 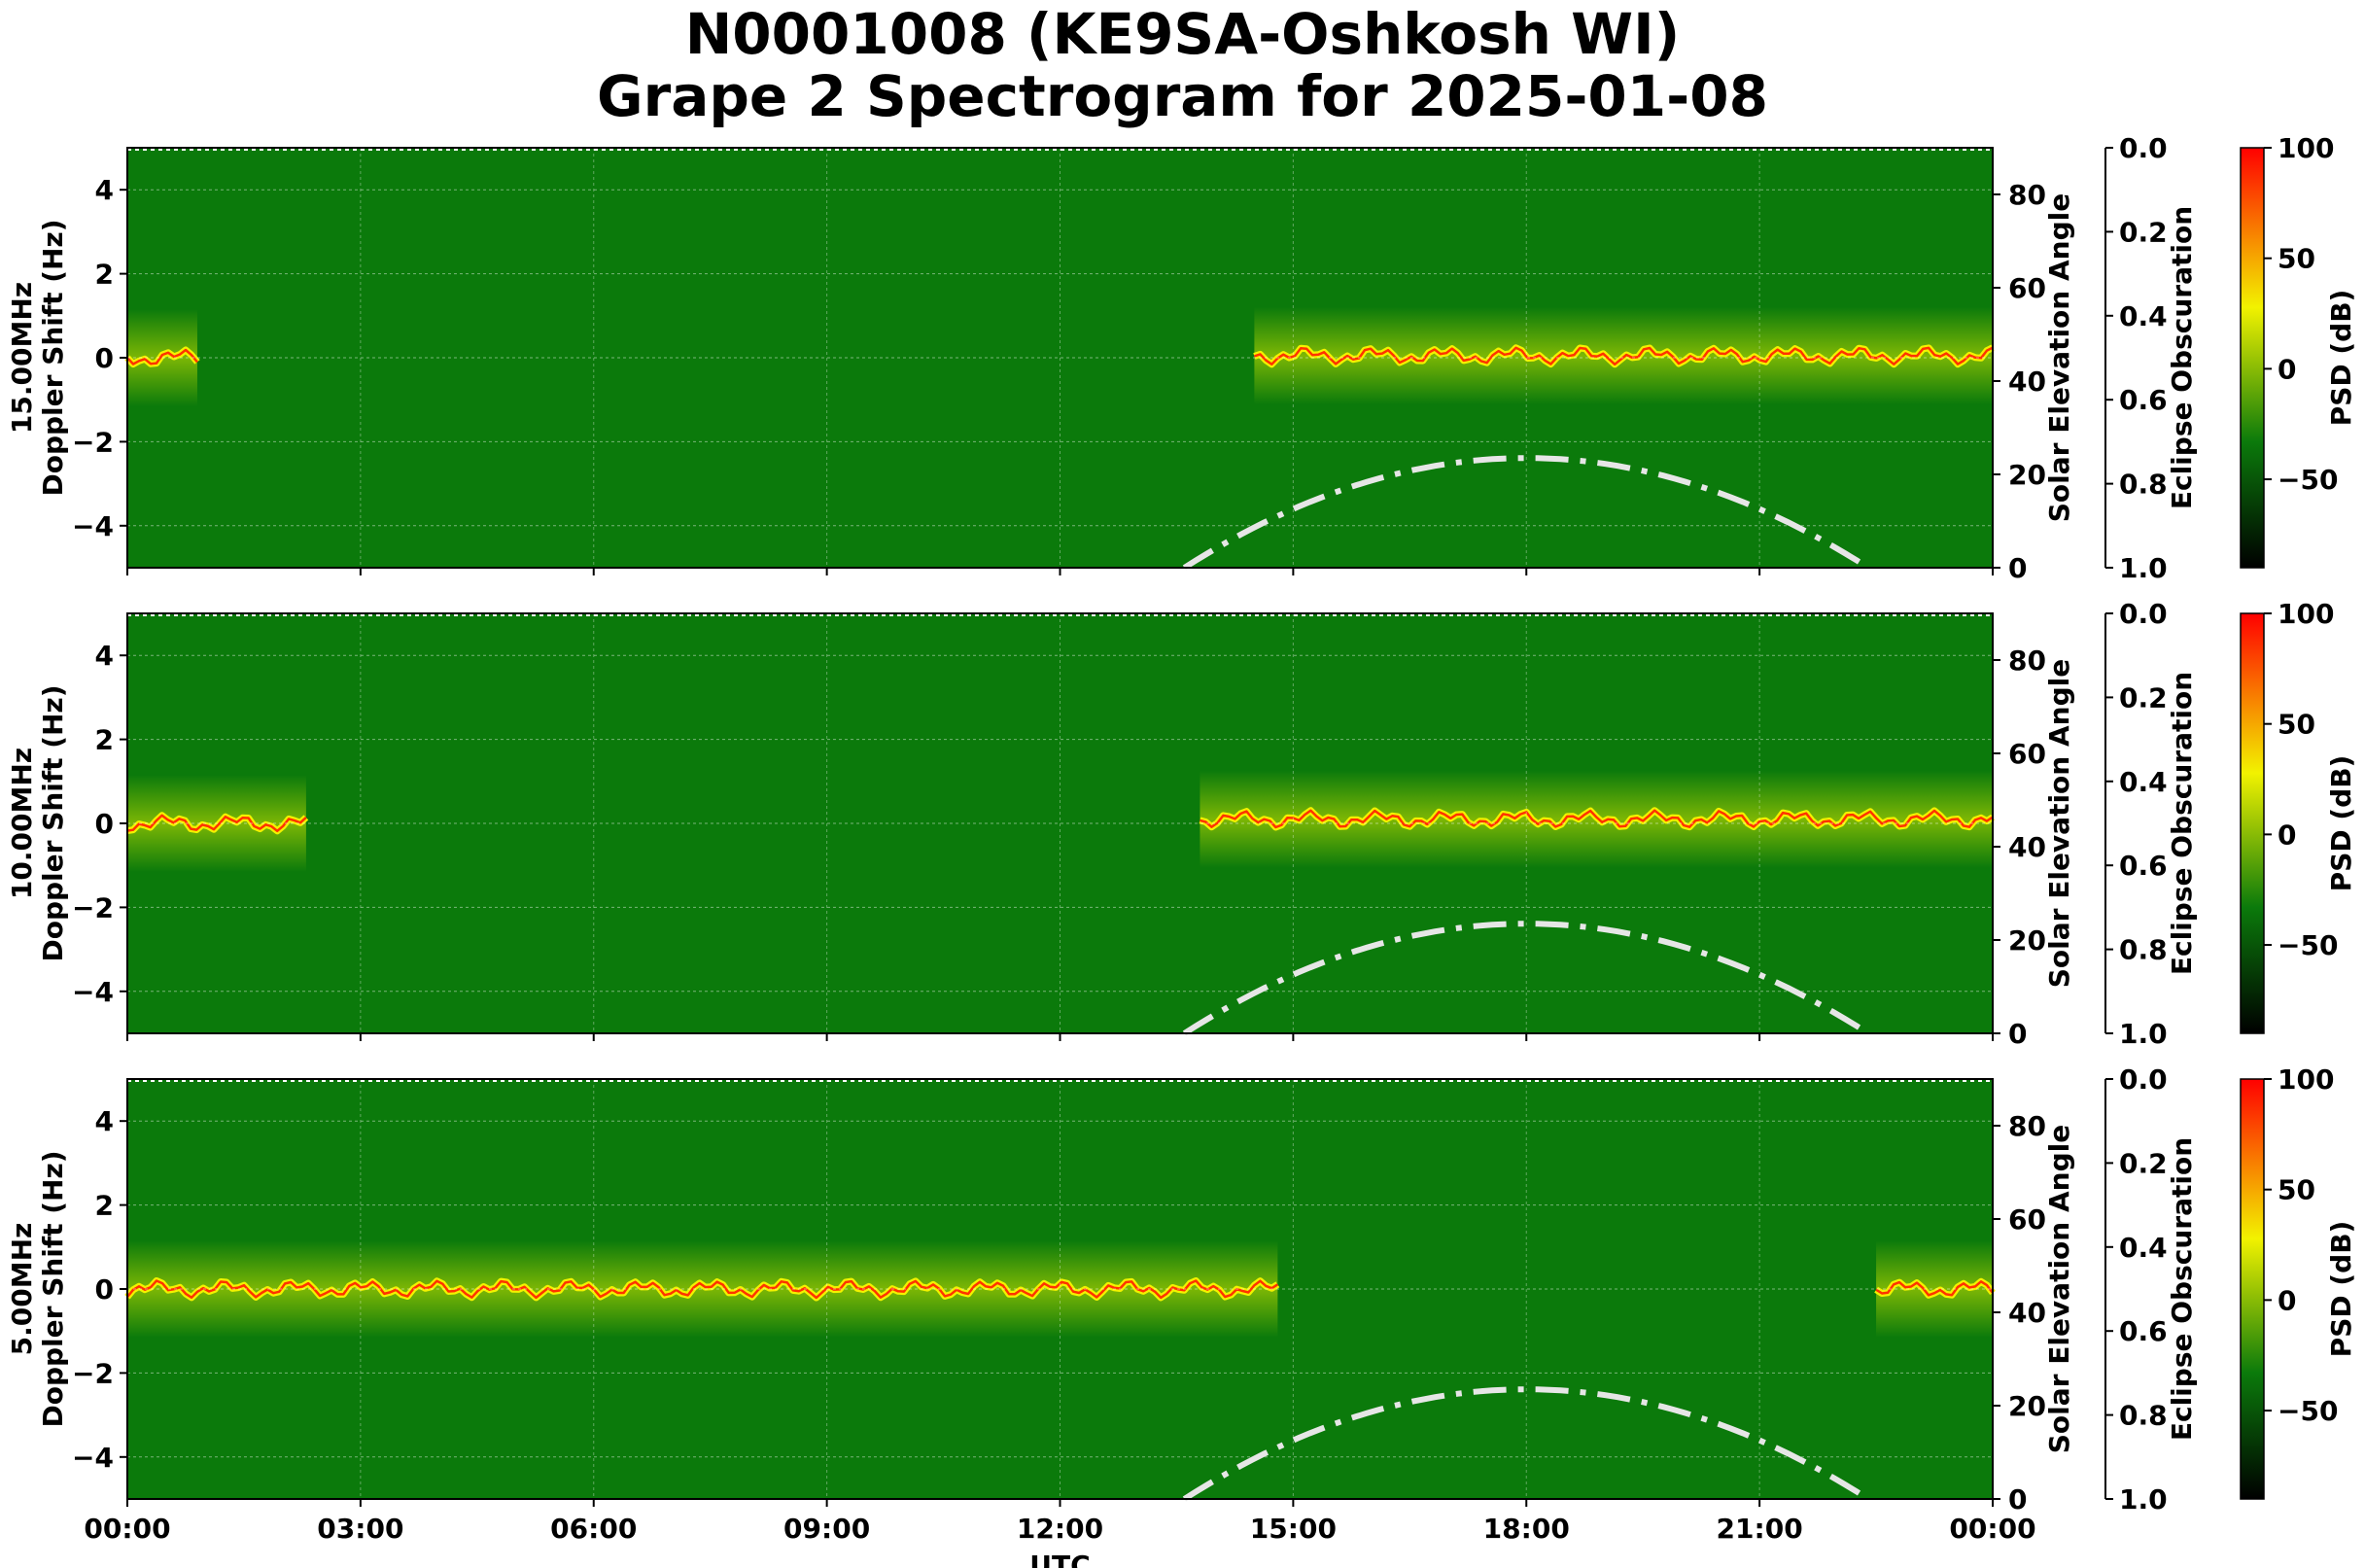 I want to click on x-tick-label: 09:00, so click(x=827, y=1529).